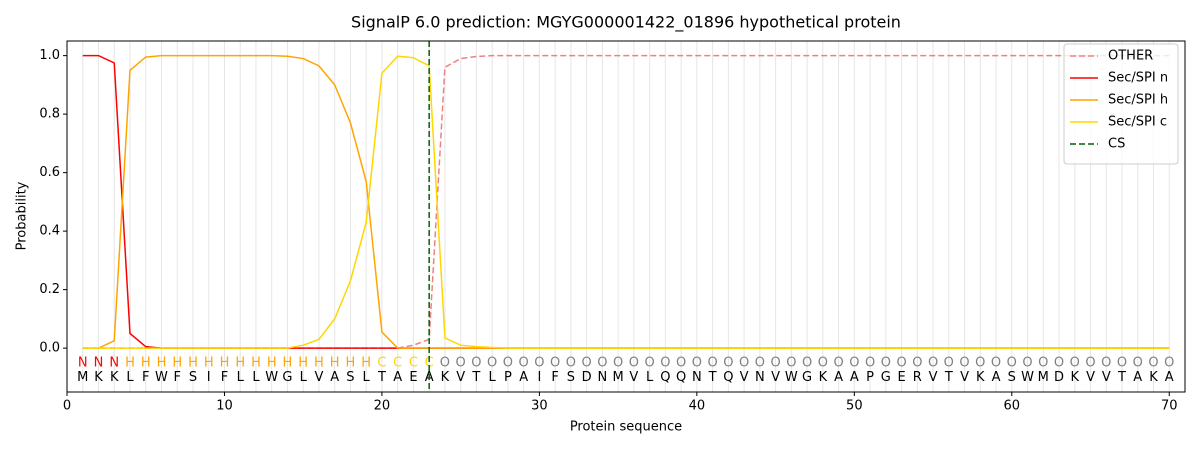  What do you see at coordinates (917, 377) in the screenshot?
I see `residue: R` at bounding box center [917, 377].